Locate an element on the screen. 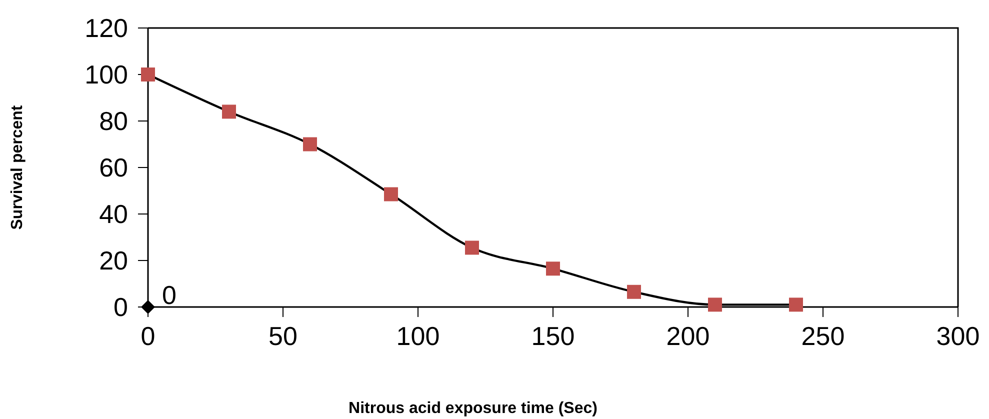 The height and width of the screenshot is (419, 989). y-tick-label: 20 is located at coordinates (113, 261).